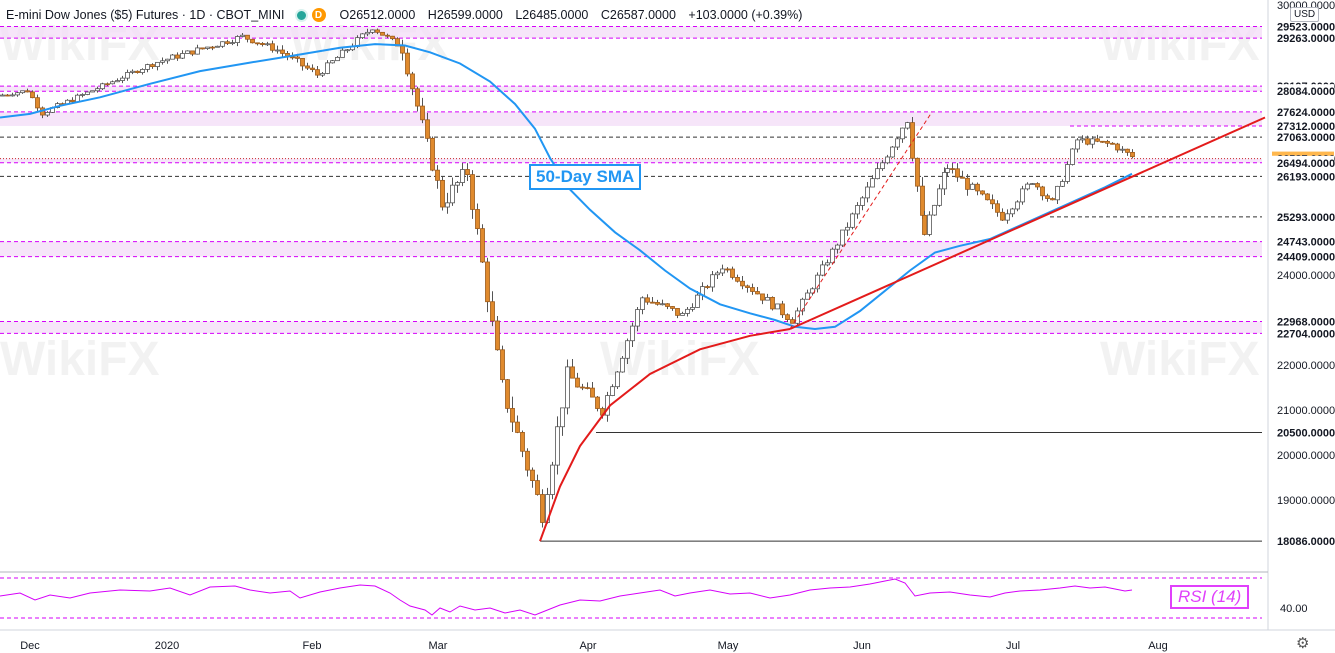  What do you see at coordinates (1306, 218) in the screenshot?
I see `price-tag: 25293.0000` at bounding box center [1306, 218].